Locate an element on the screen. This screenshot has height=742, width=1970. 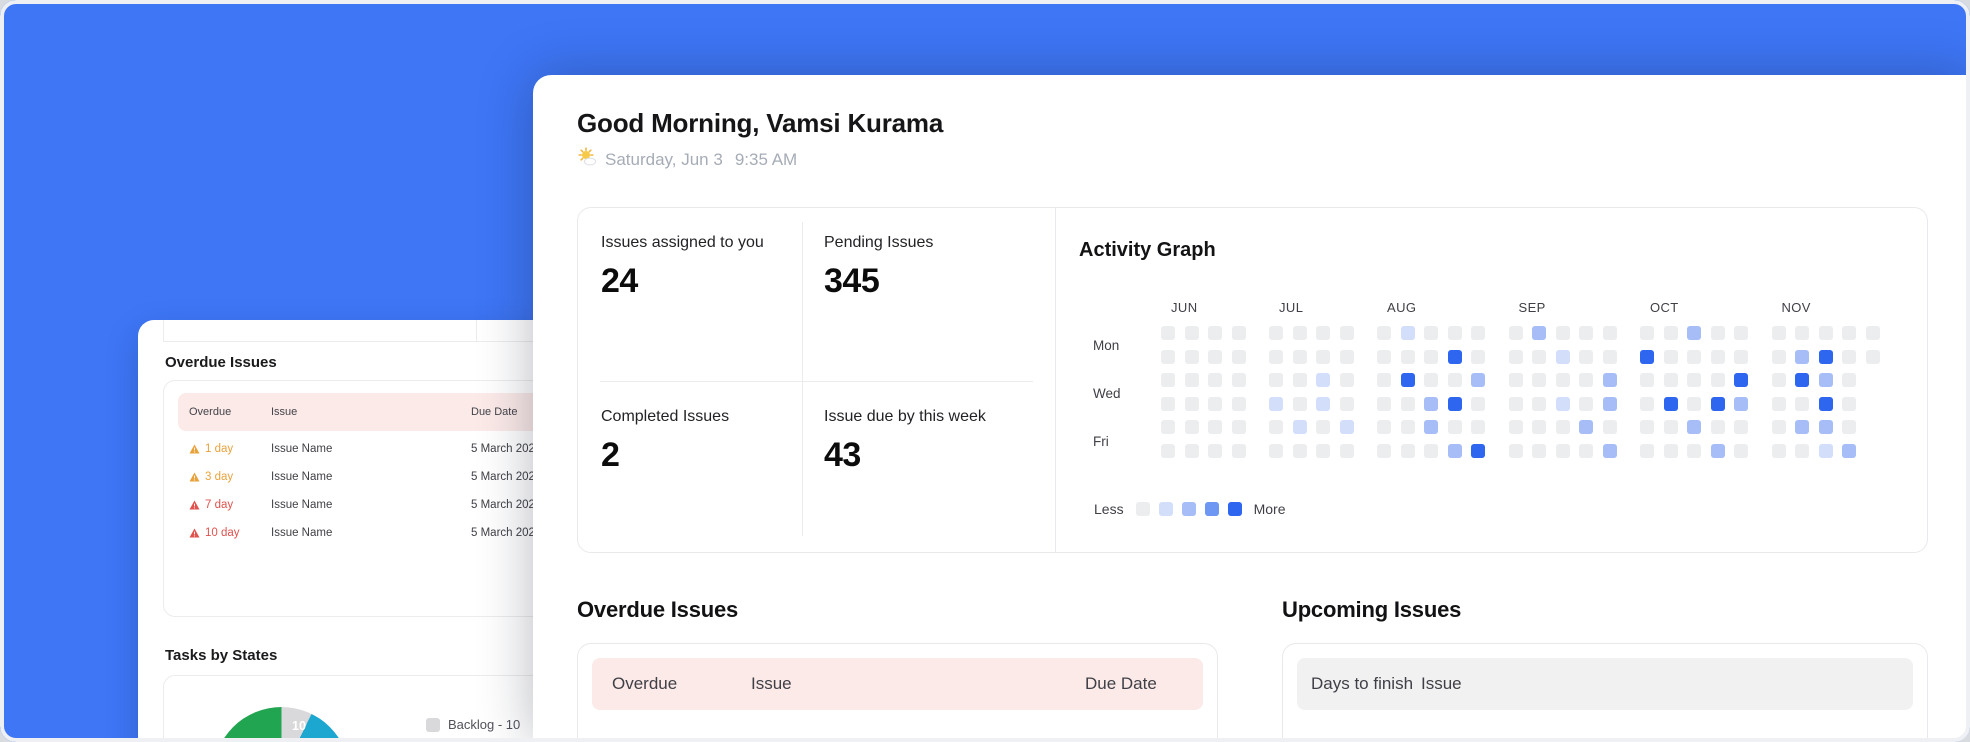
bg-overdue-table-row: 1 day Issue Name 5 March 202 is located at coordinates (688, 449).